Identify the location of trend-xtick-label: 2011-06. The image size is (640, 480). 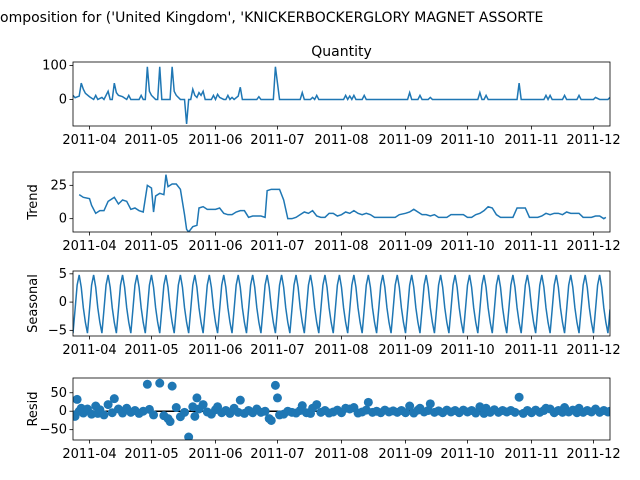
(215, 246).